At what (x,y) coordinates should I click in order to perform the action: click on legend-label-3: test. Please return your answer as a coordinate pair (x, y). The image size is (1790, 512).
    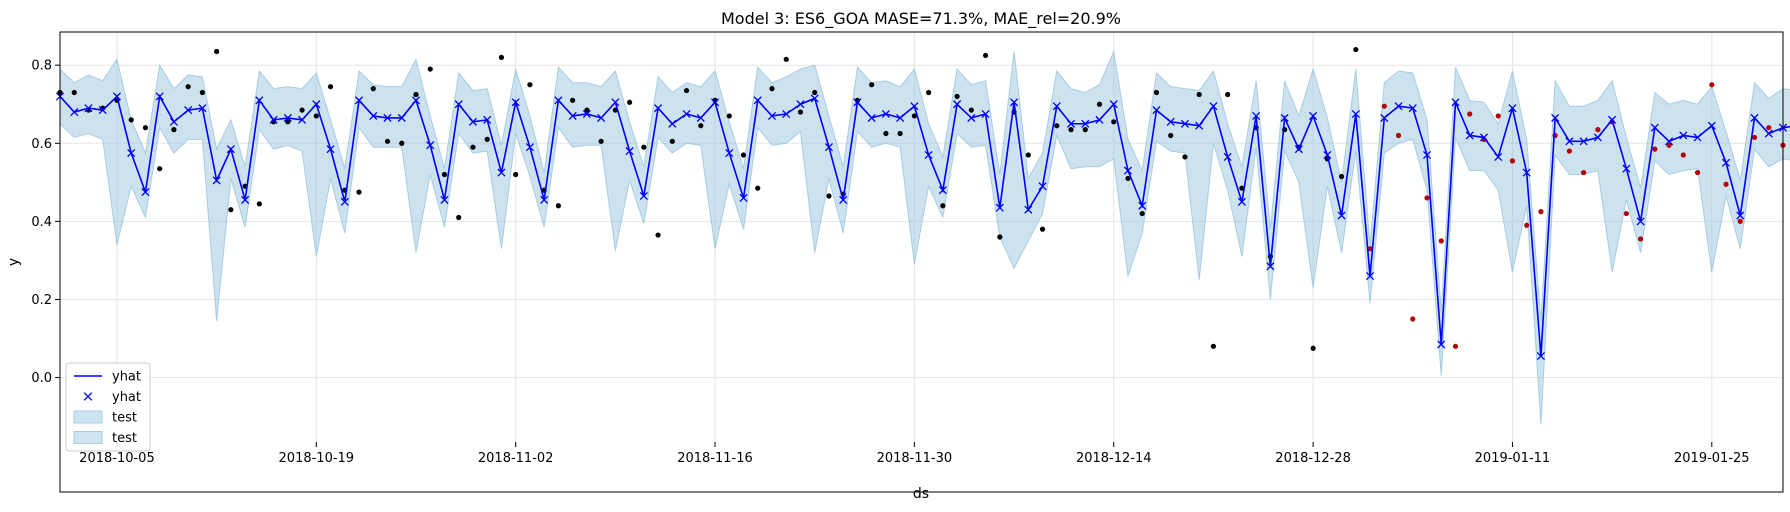
    Looking at the image, I should click on (124, 438).